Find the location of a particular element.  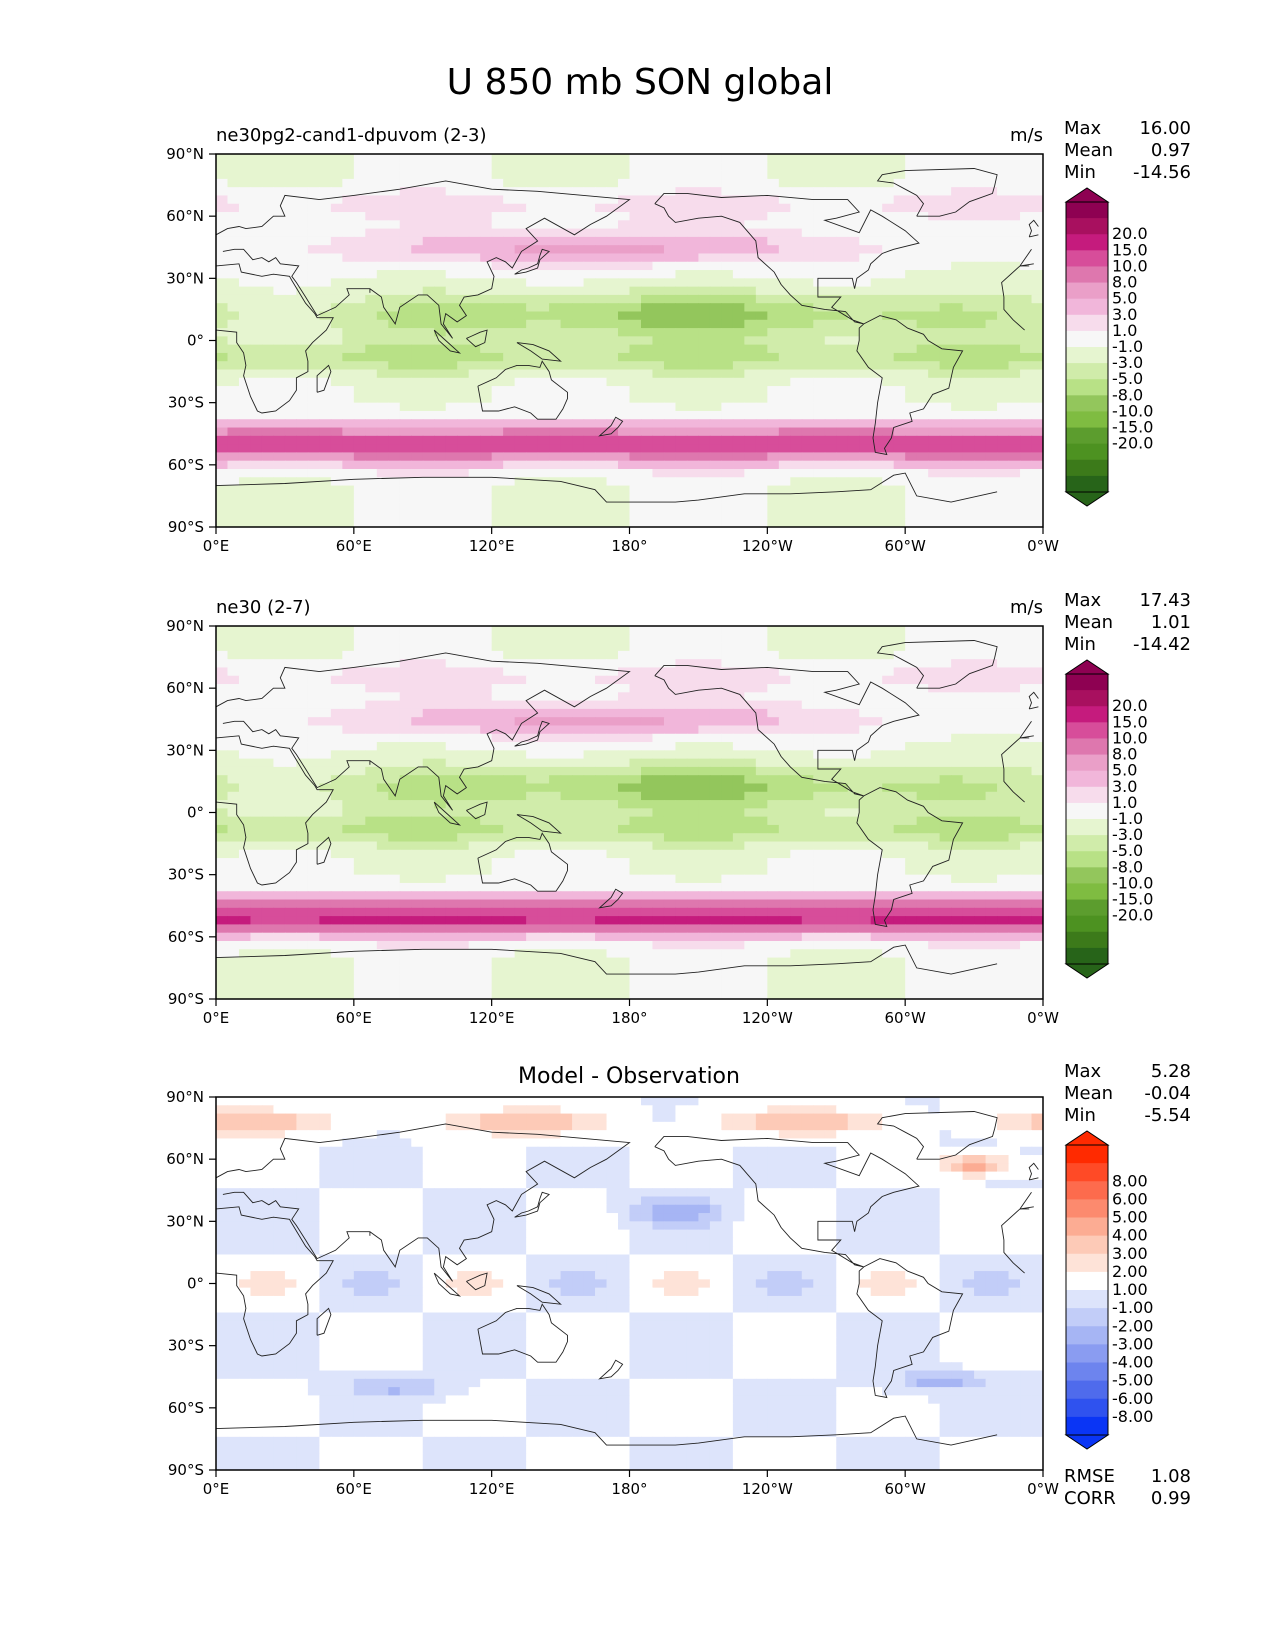

coastline is located at coordinates (324, 378).